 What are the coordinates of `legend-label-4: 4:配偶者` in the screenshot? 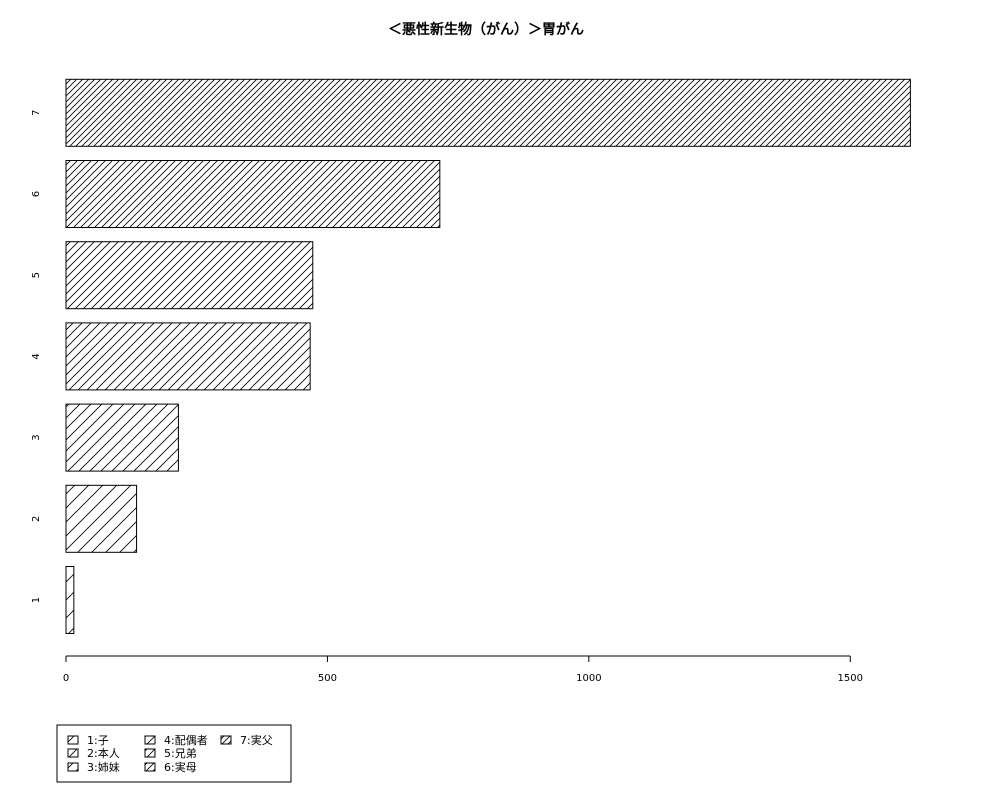 It's located at (186, 740).